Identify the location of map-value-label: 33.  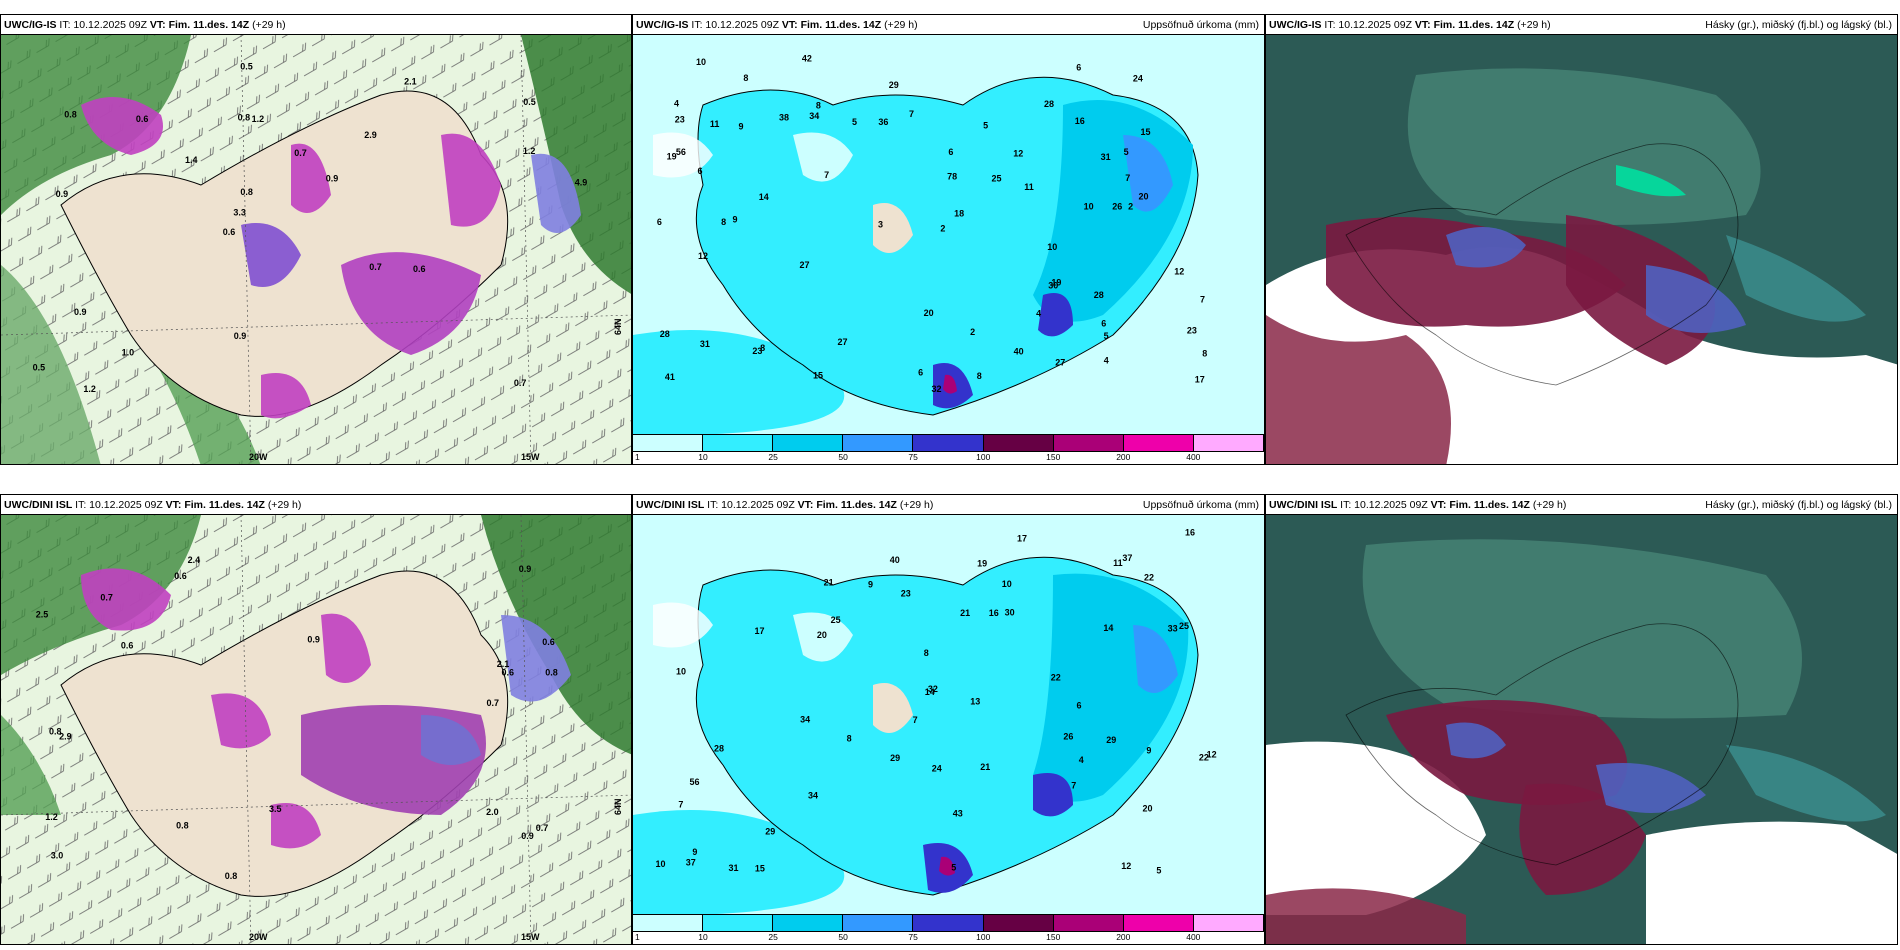
(1173, 628).